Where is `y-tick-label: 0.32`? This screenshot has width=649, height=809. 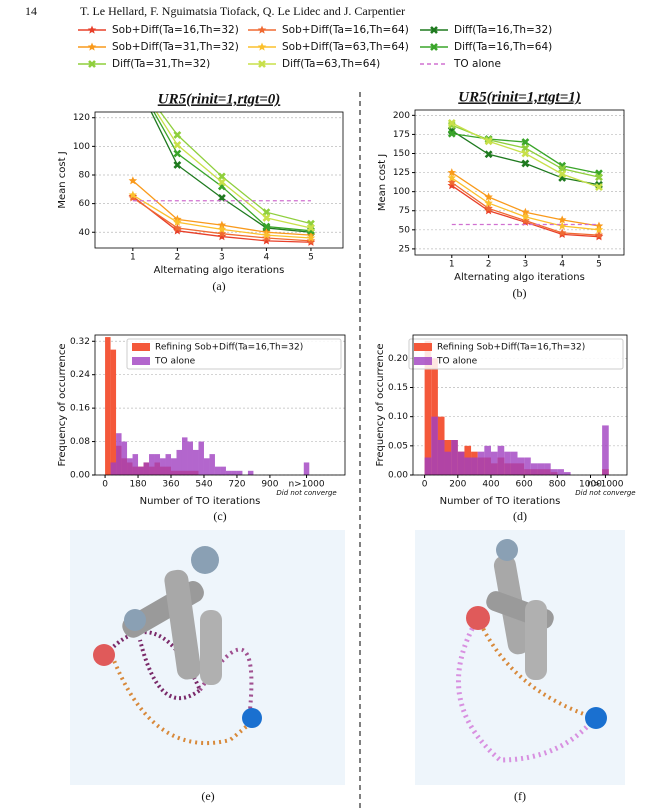
y-tick-label: 0.32 is located at coordinates (80, 342).